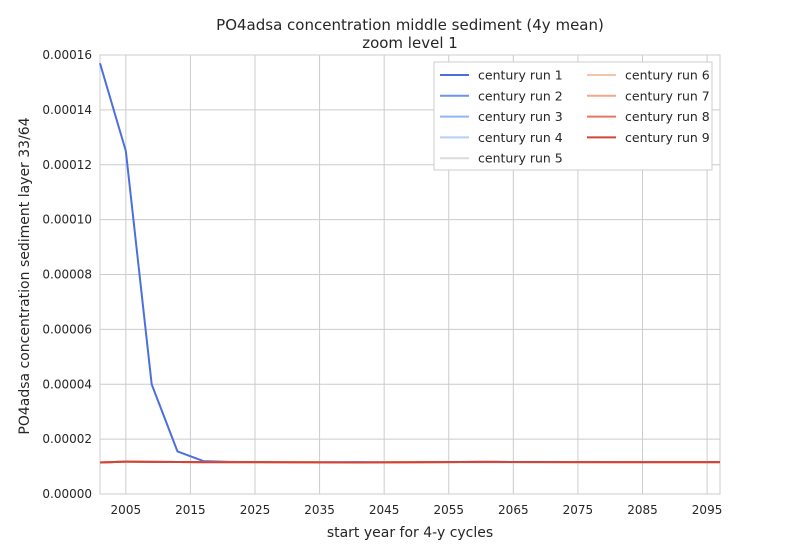 This screenshot has width=800, height=550. What do you see at coordinates (448, 510) in the screenshot?
I see `x-tick-label: 2055` at bounding box center [448, 510].